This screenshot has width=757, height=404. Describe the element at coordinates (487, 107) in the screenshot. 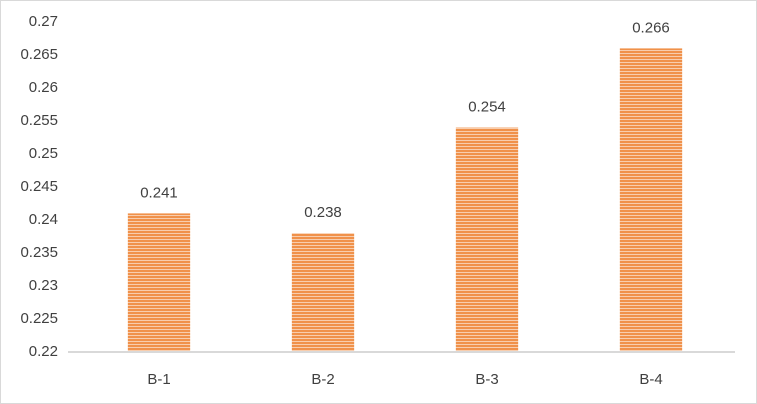

I see `data-label: 0.254` at that location.